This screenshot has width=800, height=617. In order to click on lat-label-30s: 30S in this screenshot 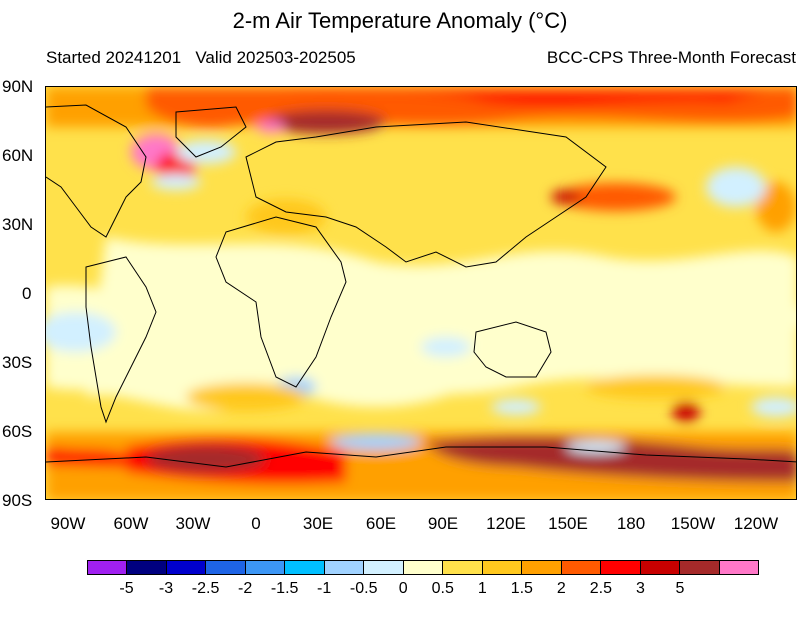, I will do `click(17, 362)`.